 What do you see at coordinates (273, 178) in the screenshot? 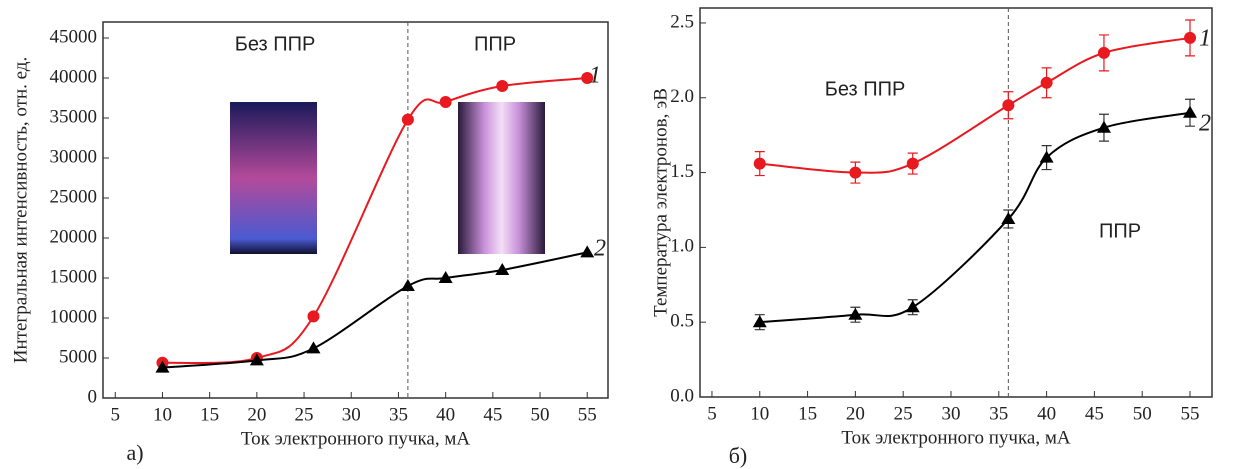
I see `photo-without-ppr` at bounding box center [273, 178].